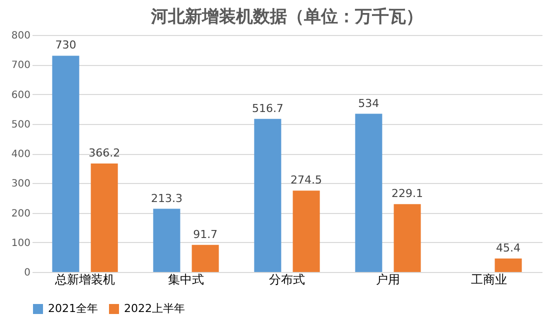 Image resolution: width=557 pixels, height=320 pixels. Describe the element at coordinates (287, 279) in the screenshot. I see `x-tick-label: 分布式` at that location.